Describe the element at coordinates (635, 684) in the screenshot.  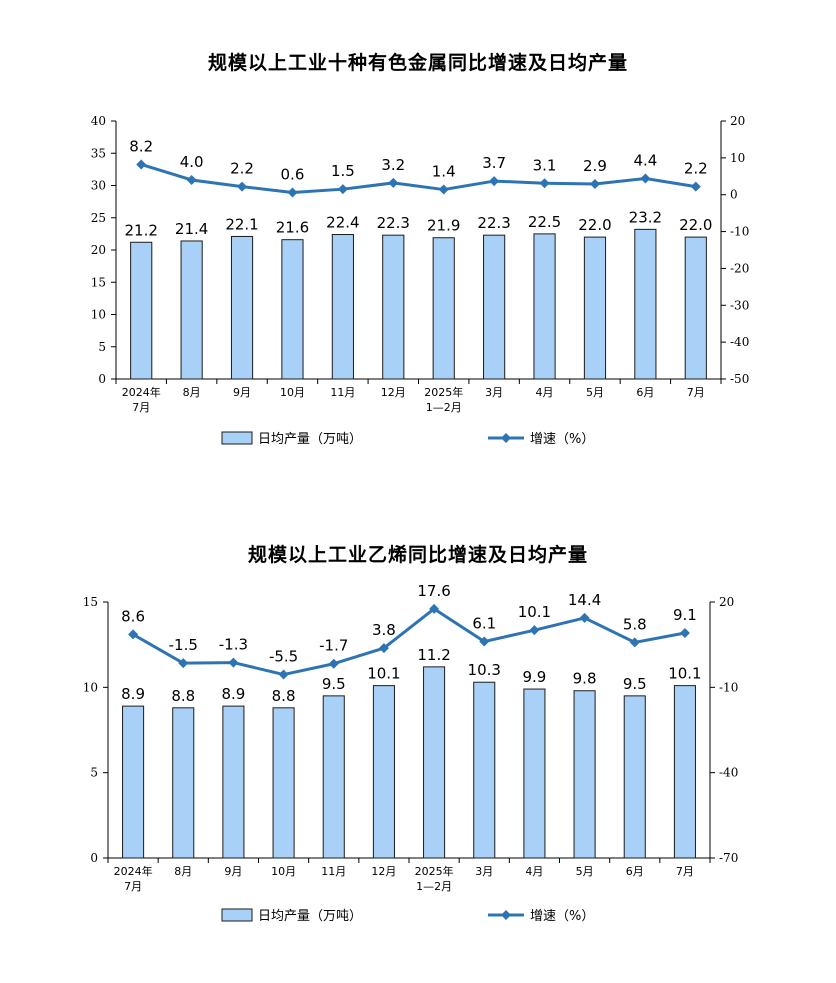
I see `bar-data-label: 9.5` at that location.